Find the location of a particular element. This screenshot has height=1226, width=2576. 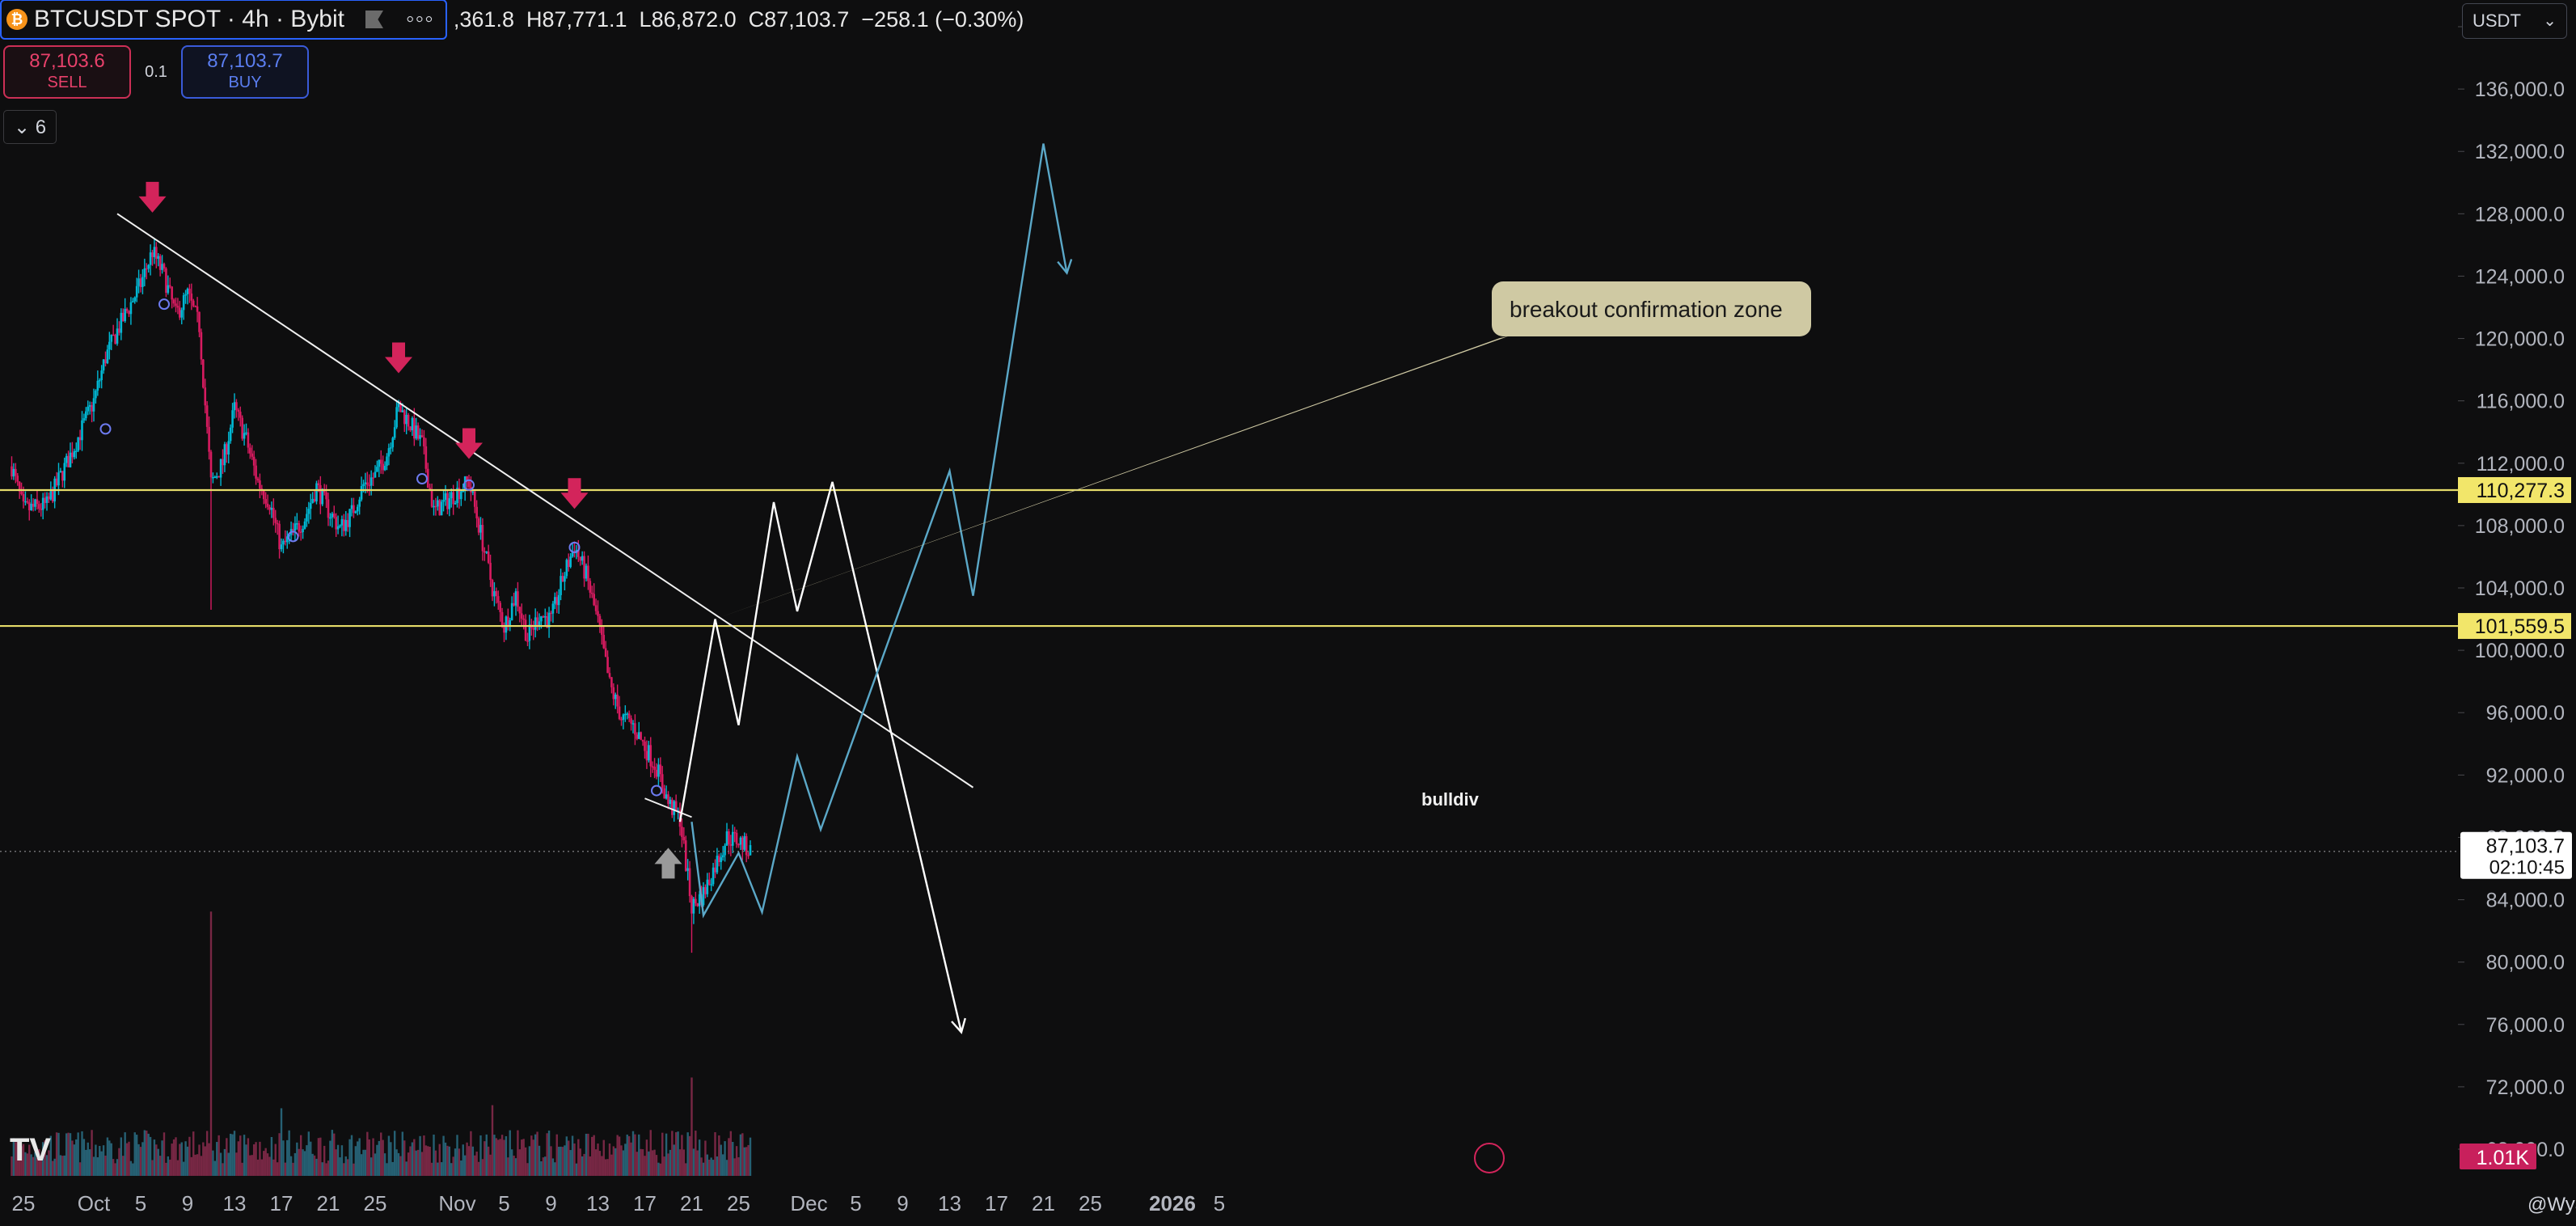

projection-white is located at coordinates (820, 757).